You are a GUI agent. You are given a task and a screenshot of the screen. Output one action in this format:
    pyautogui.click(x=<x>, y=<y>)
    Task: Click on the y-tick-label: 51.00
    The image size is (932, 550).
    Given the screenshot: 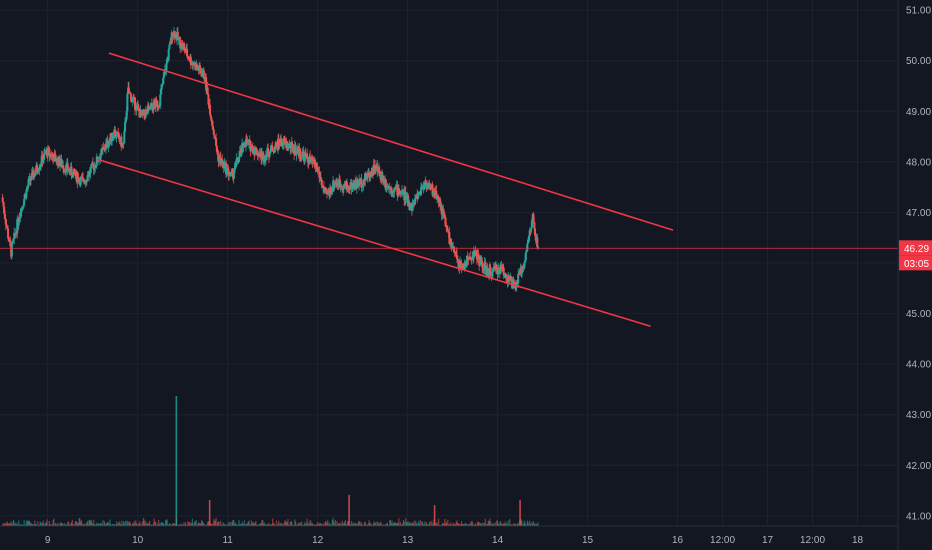 What is the action you would take?
    pyautogui.click(x=918, y=11)
    